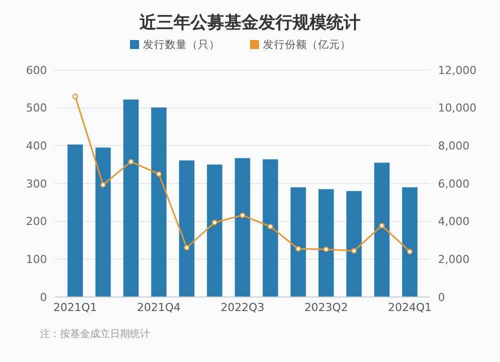 This screenshot has height=362, width=500. What do you see at coordinates (307, 44) in the screenshot?
I see `legend-label: 发行份额（亿元）` at bounding box center [307, 44].